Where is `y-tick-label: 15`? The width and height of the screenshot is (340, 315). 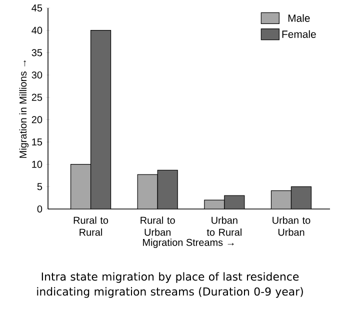
y-tick-label: 15 is located at coordinates (37, 142).